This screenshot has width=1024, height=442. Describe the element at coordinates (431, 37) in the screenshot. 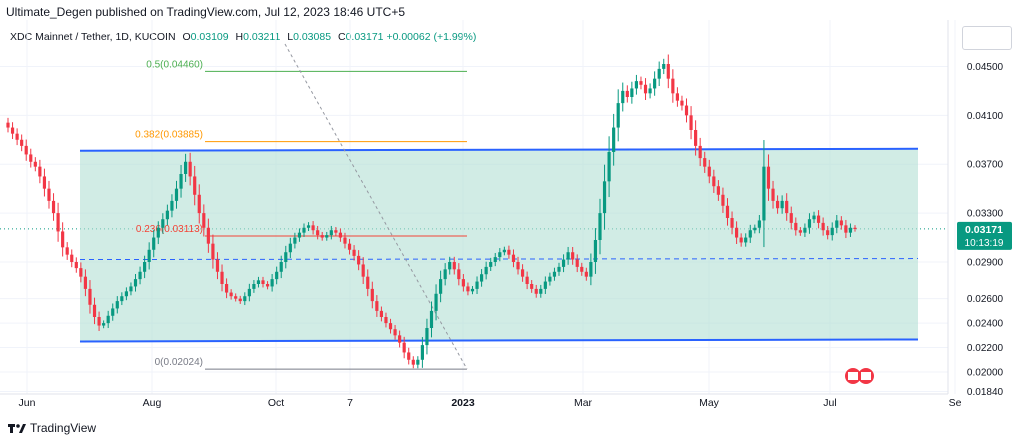

I see `change-value: +0.00062 (+1.99%)` at that location.